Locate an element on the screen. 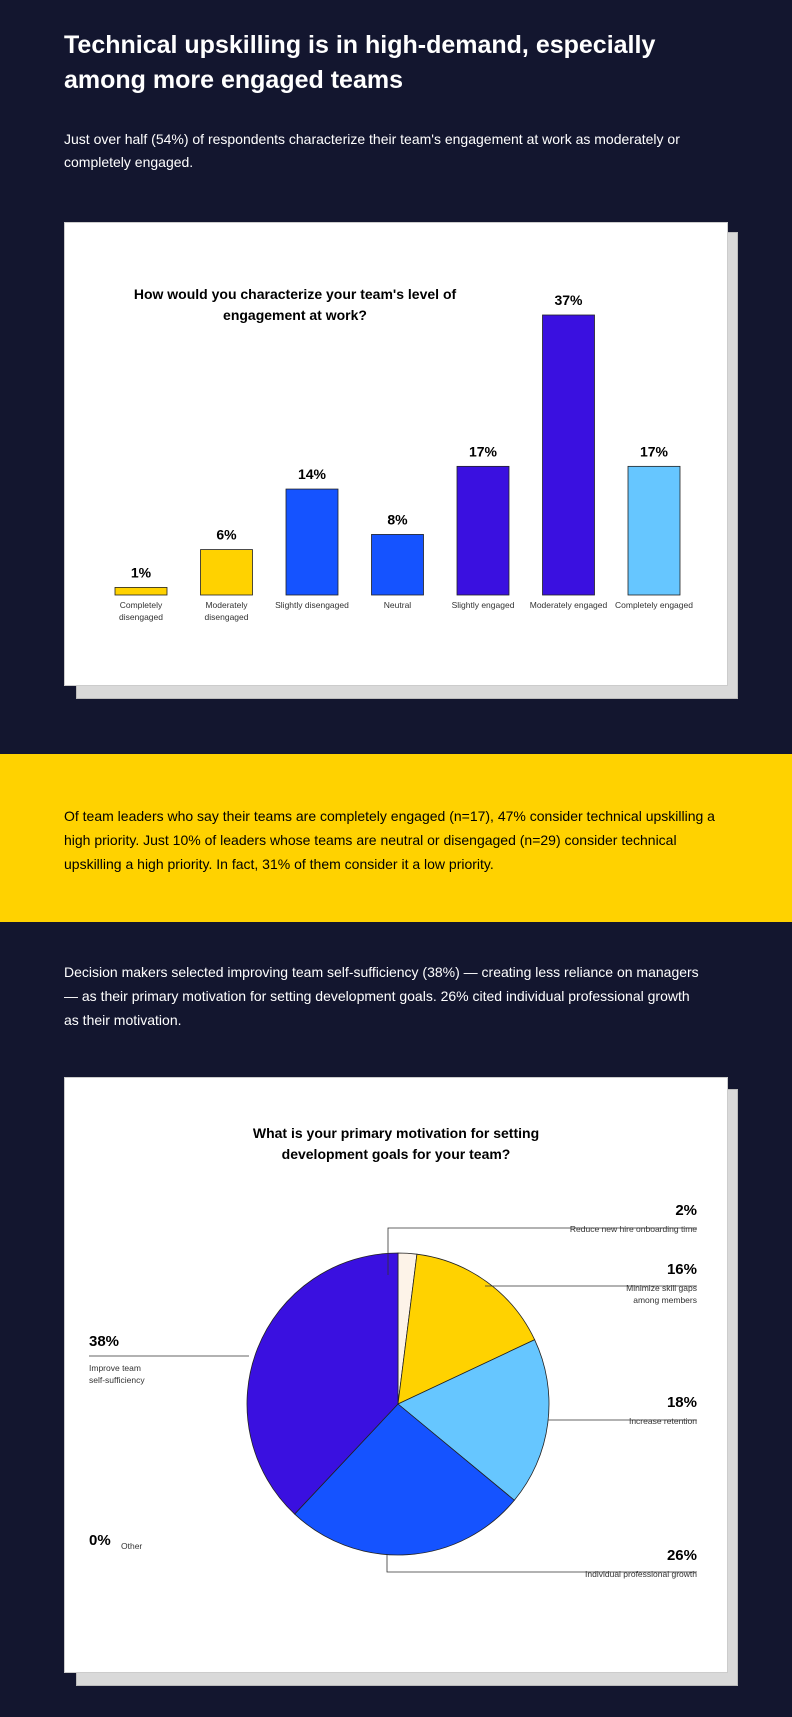 The image size is (792, 1717). bar-value-label-4: 8% is located at coordinates (397, 519).